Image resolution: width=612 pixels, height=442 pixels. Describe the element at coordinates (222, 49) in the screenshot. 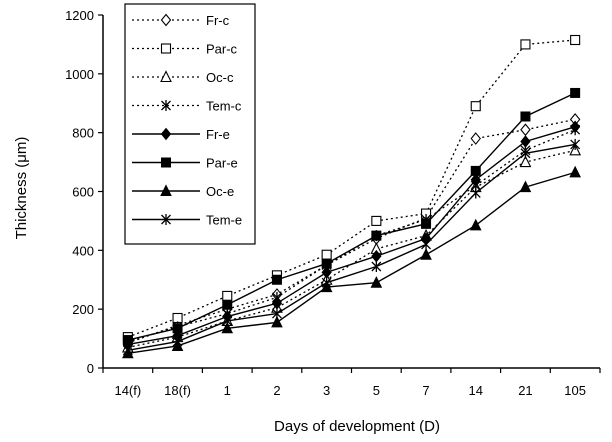

I see `legend-label: Par-c` at that location.